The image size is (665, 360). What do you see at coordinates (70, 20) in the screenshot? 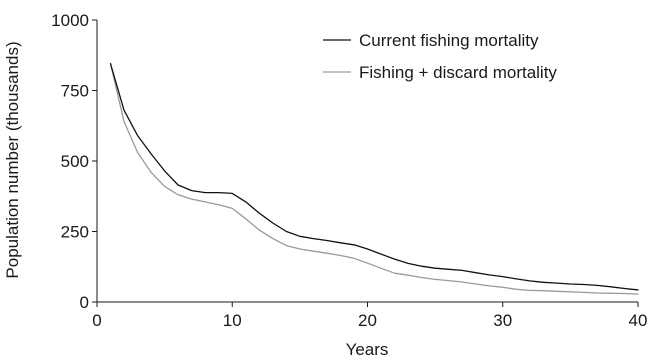
I see `y-tick-label: 1000` at bounding box center [70, 20].